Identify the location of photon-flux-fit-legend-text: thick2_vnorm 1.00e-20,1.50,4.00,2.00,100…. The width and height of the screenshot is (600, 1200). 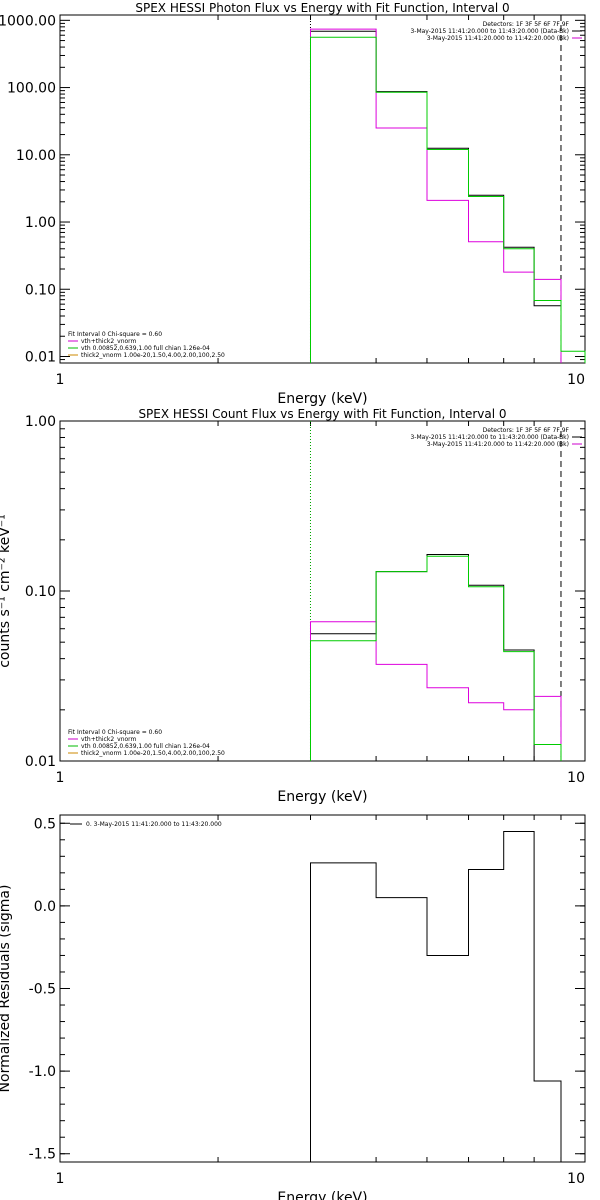
(153, 355).